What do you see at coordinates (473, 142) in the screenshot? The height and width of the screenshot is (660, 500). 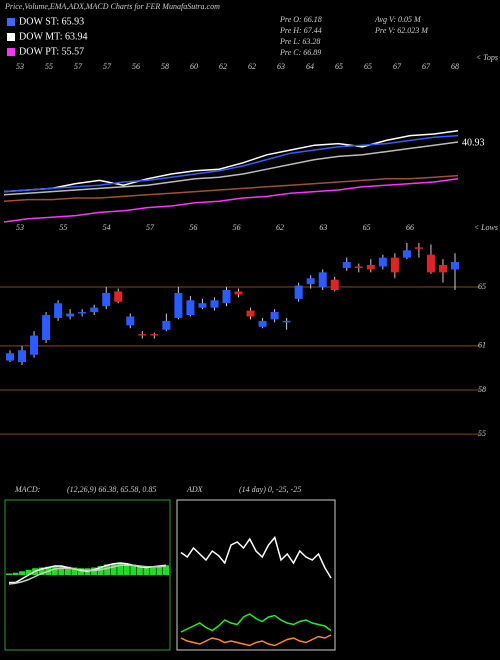 I see `value-annotation: 40.93` at bounding box center [473, 142].